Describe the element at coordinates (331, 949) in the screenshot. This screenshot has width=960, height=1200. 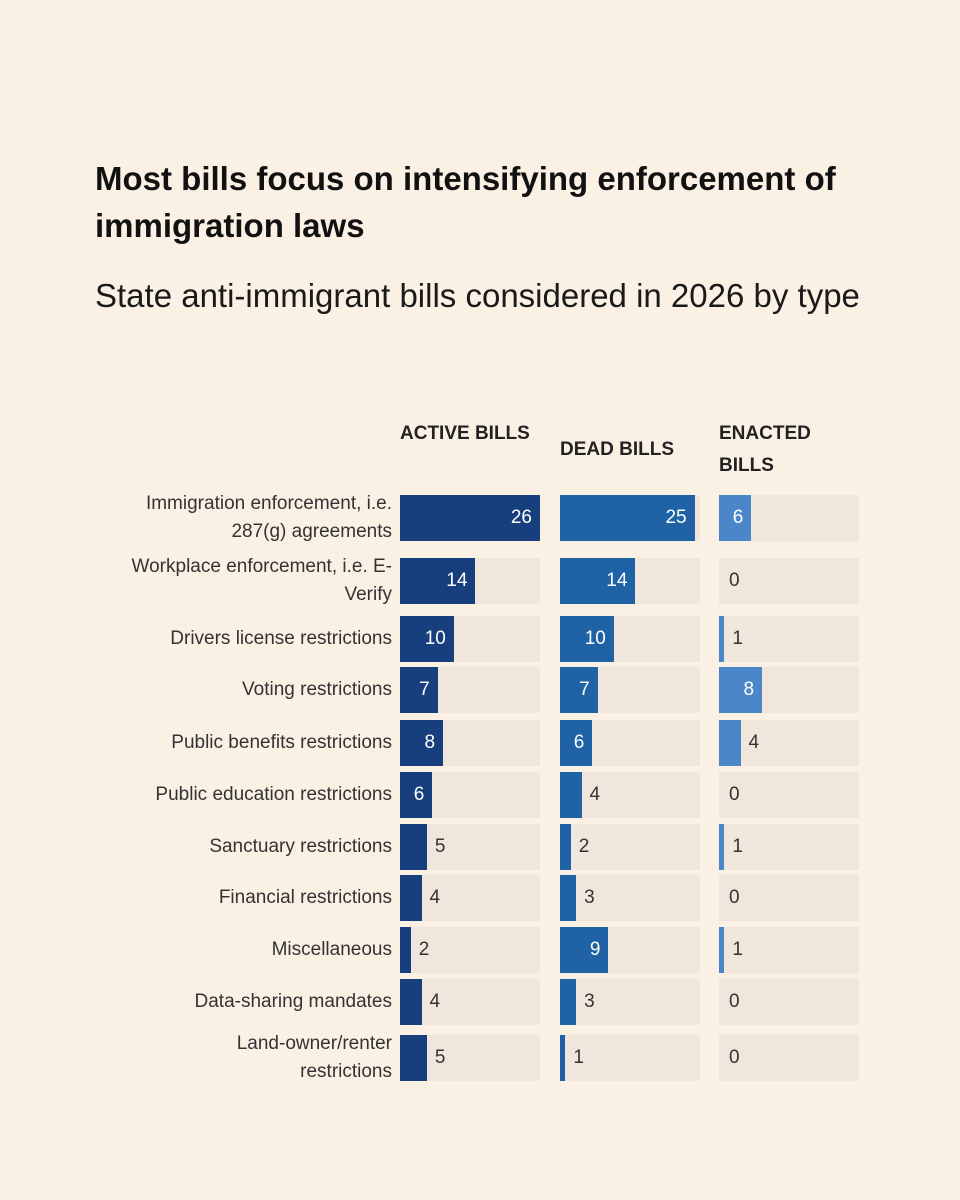
I see `category-label: Miscellaneous` at that location.